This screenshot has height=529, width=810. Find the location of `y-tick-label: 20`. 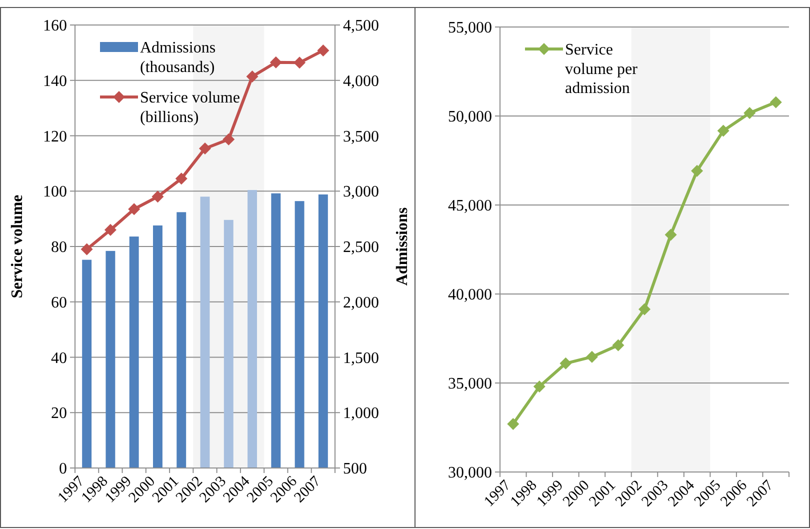

y-tick-label: 20 is located at coordinates (59, 413).